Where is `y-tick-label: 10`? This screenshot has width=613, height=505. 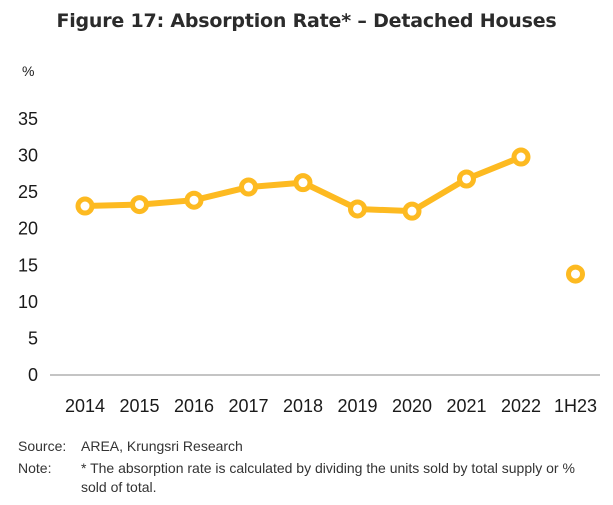
y-tick-label: 10 is located at coordinates (28, 302).